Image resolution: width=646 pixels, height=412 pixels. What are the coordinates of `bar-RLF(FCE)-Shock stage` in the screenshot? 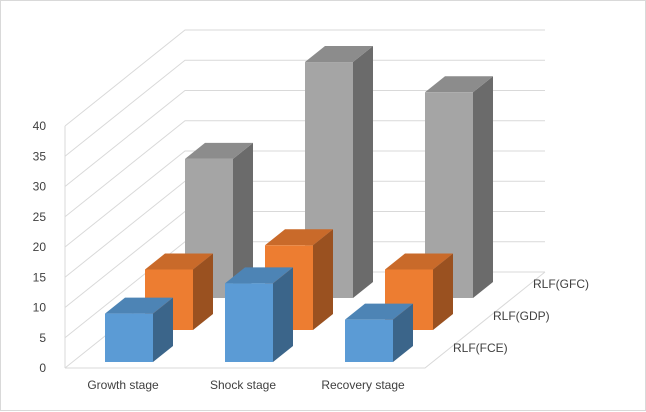 It's located at (249, 322).